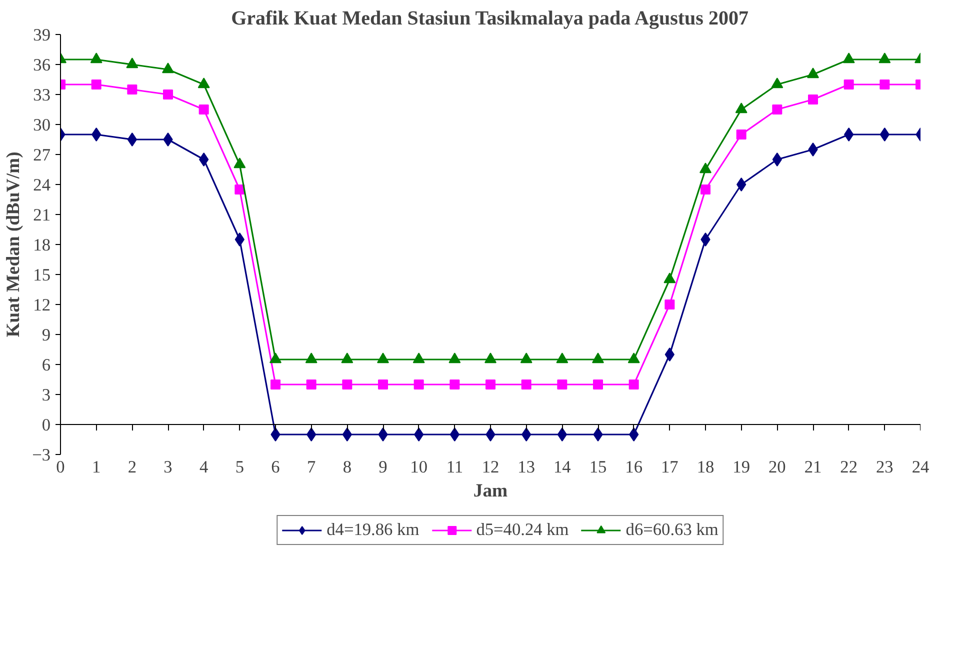  Describe the element at coordinates (921, 467) in the screenshot. I see `x-tick-label: 24` at that location.